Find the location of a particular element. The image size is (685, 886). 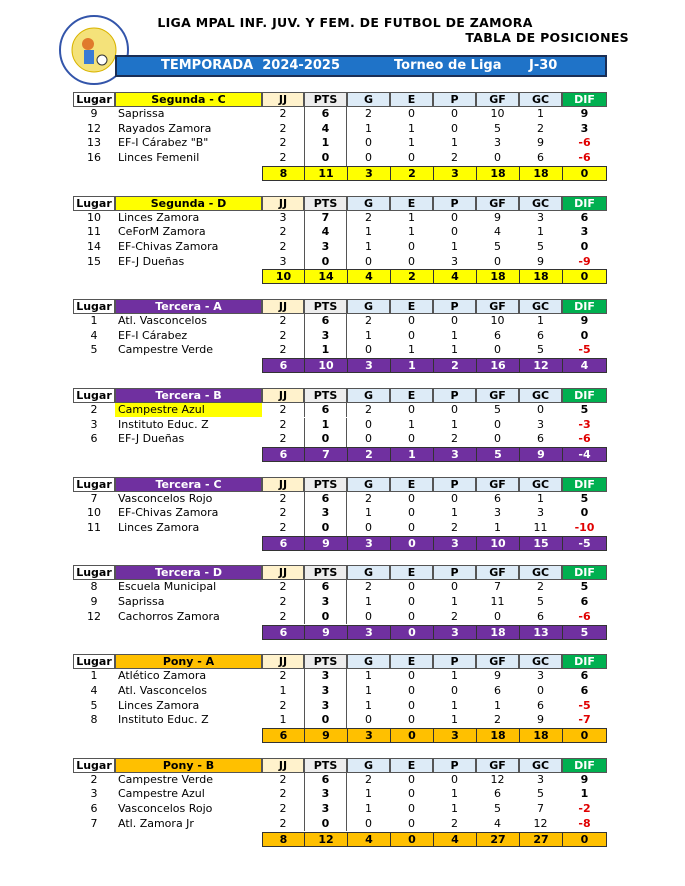

stat: -3 is located at coordinates (584, 424).